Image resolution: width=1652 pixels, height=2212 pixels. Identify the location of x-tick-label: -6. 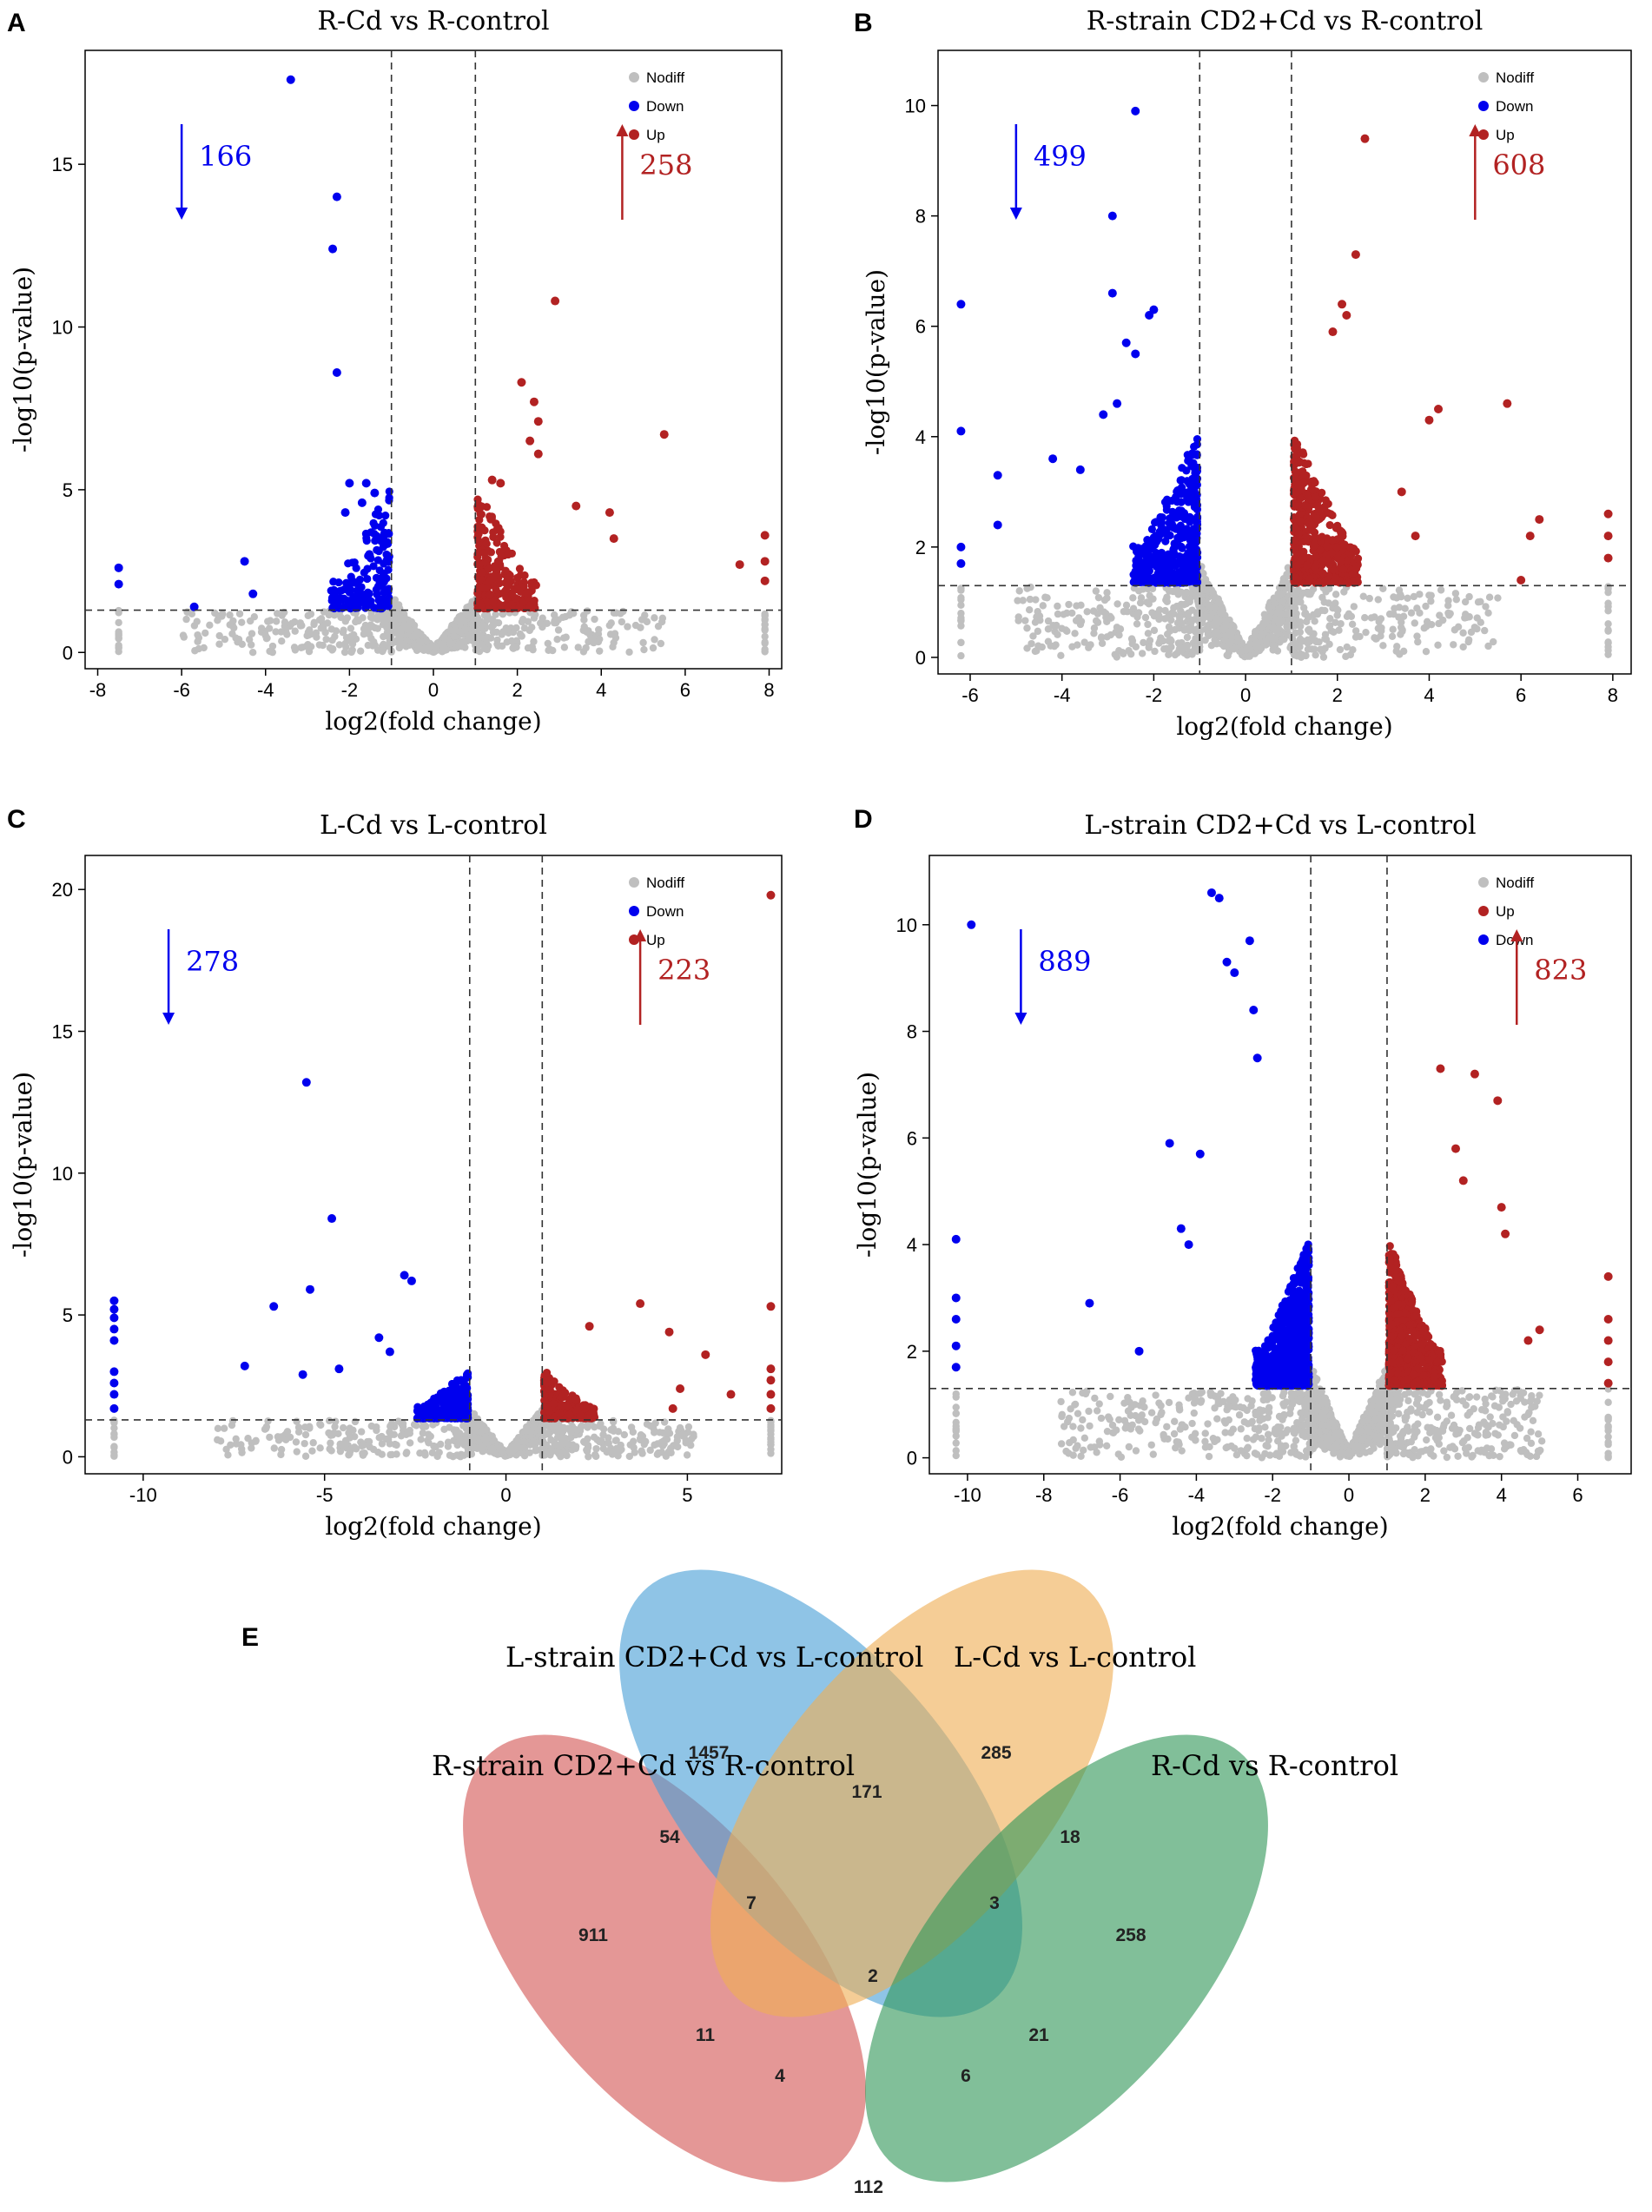
(181, 690).